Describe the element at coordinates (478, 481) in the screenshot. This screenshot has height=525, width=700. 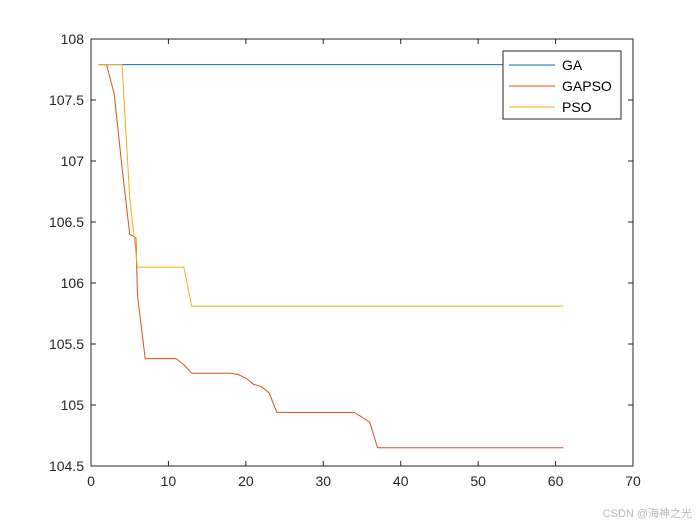
I see `x-tick-label: 50` at that location.